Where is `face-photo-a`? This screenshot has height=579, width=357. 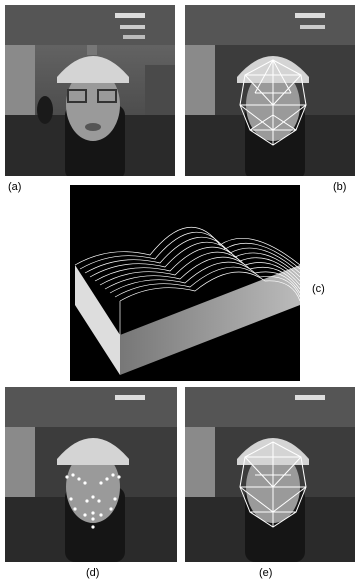 face-photo-a is located at coordinates (90, 90).